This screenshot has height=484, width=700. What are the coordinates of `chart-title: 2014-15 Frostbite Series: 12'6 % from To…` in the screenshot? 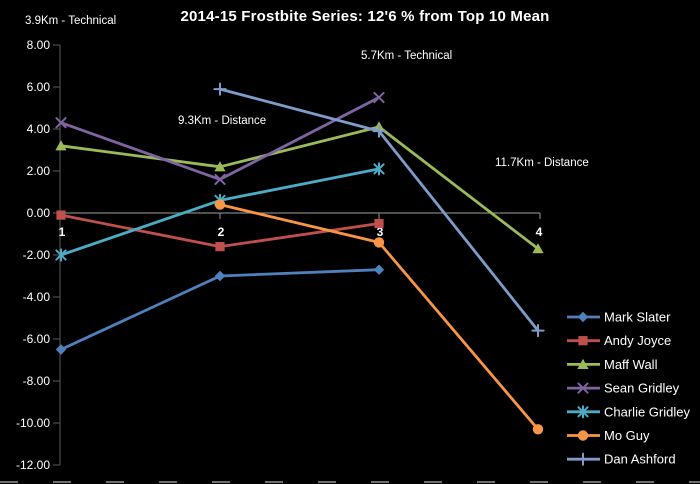 It's located at (365, 16).